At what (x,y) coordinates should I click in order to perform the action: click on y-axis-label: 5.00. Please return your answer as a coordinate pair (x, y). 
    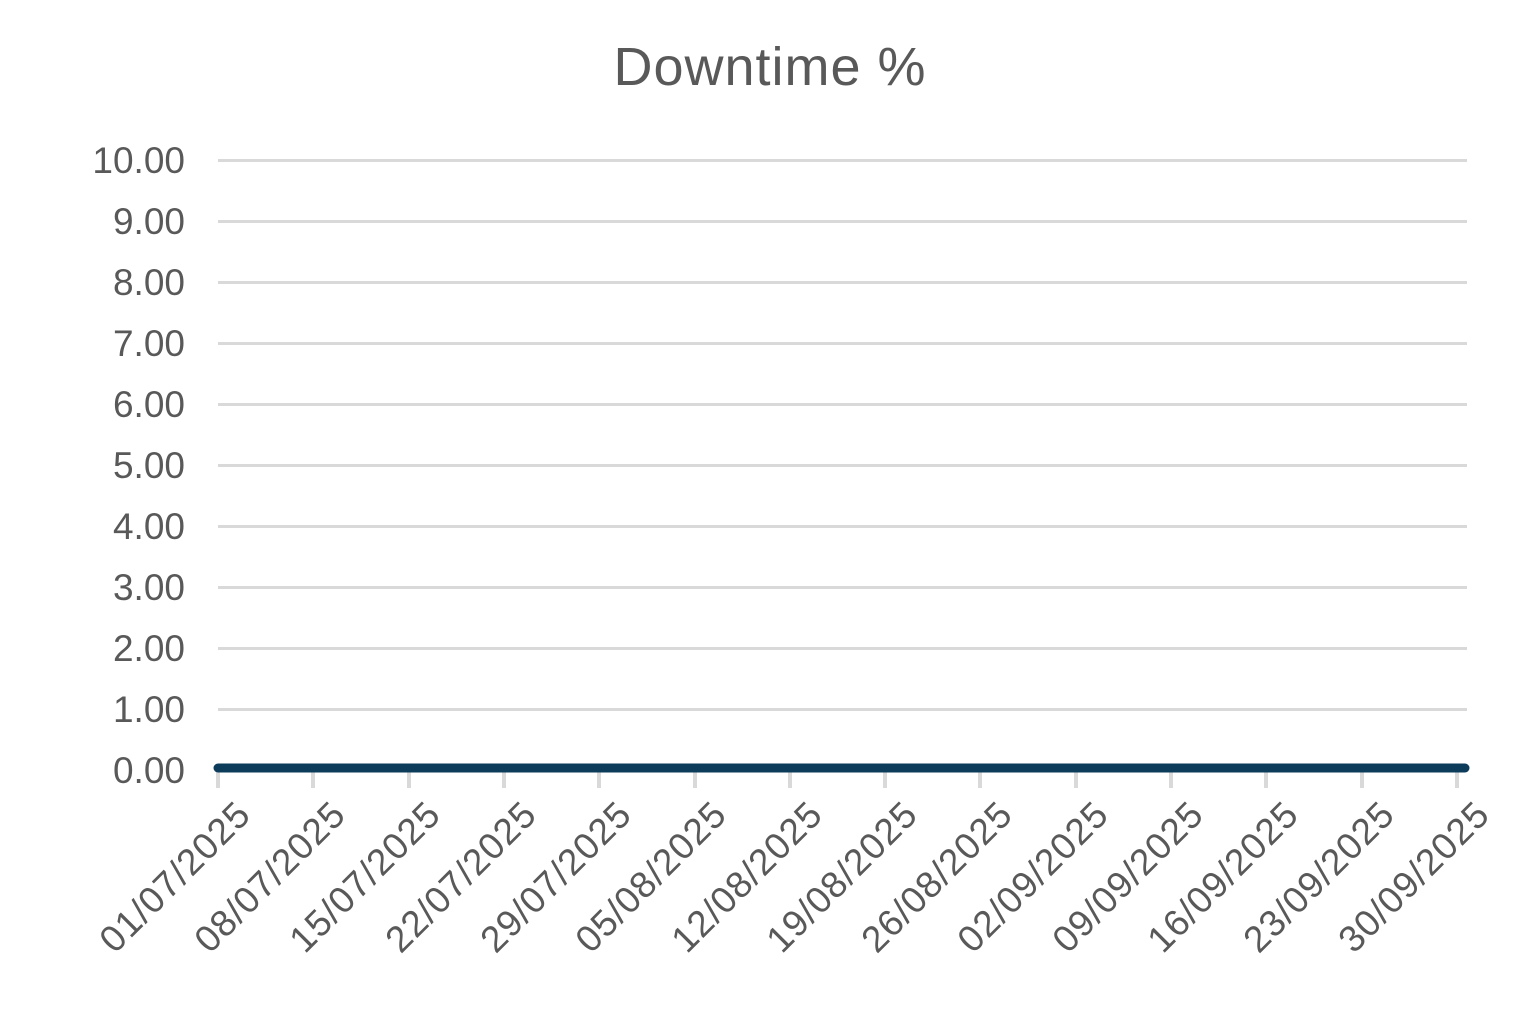
    Looking at the image, I should click on (148, 465).